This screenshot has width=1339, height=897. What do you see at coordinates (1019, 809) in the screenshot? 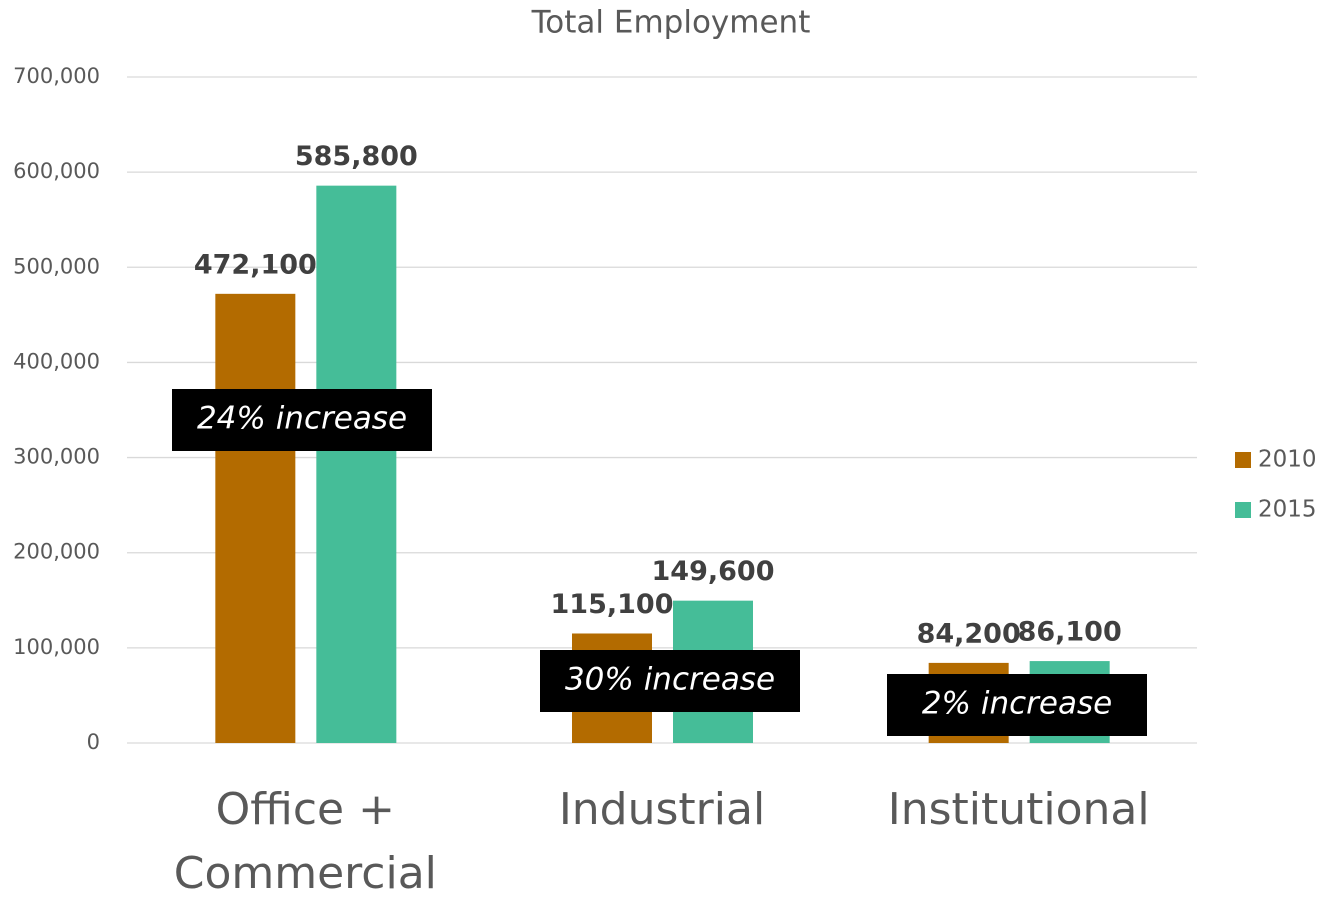
I see `x-tick-label: Institutional` at bounding box center [1019, 809].